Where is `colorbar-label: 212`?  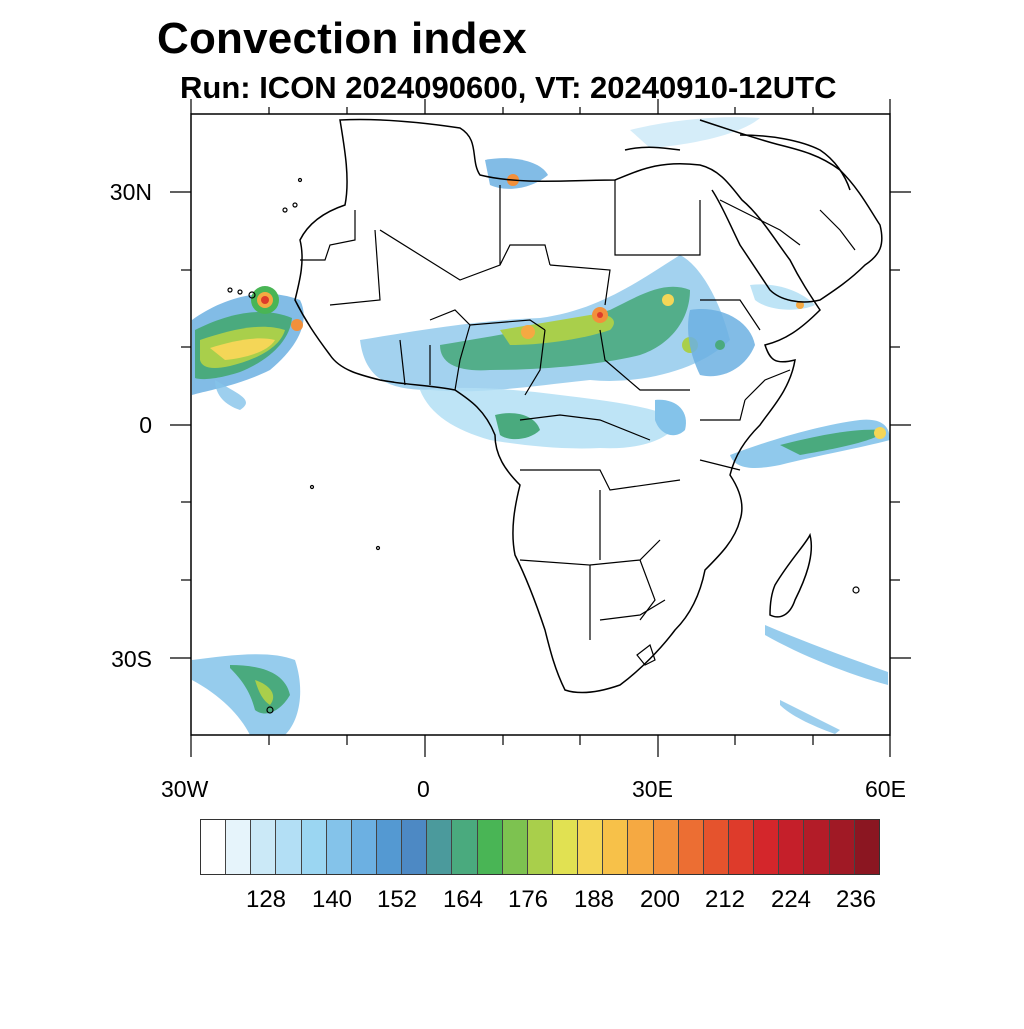
colorbar-label: 212 is located at coordinates (725, 899).